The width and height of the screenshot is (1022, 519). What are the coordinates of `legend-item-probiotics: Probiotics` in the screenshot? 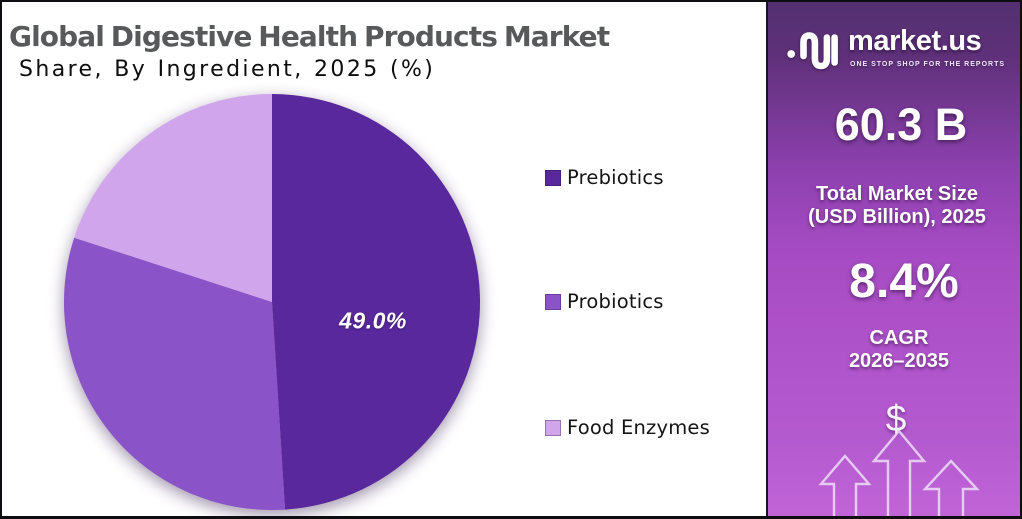 It's located at (604, 301).